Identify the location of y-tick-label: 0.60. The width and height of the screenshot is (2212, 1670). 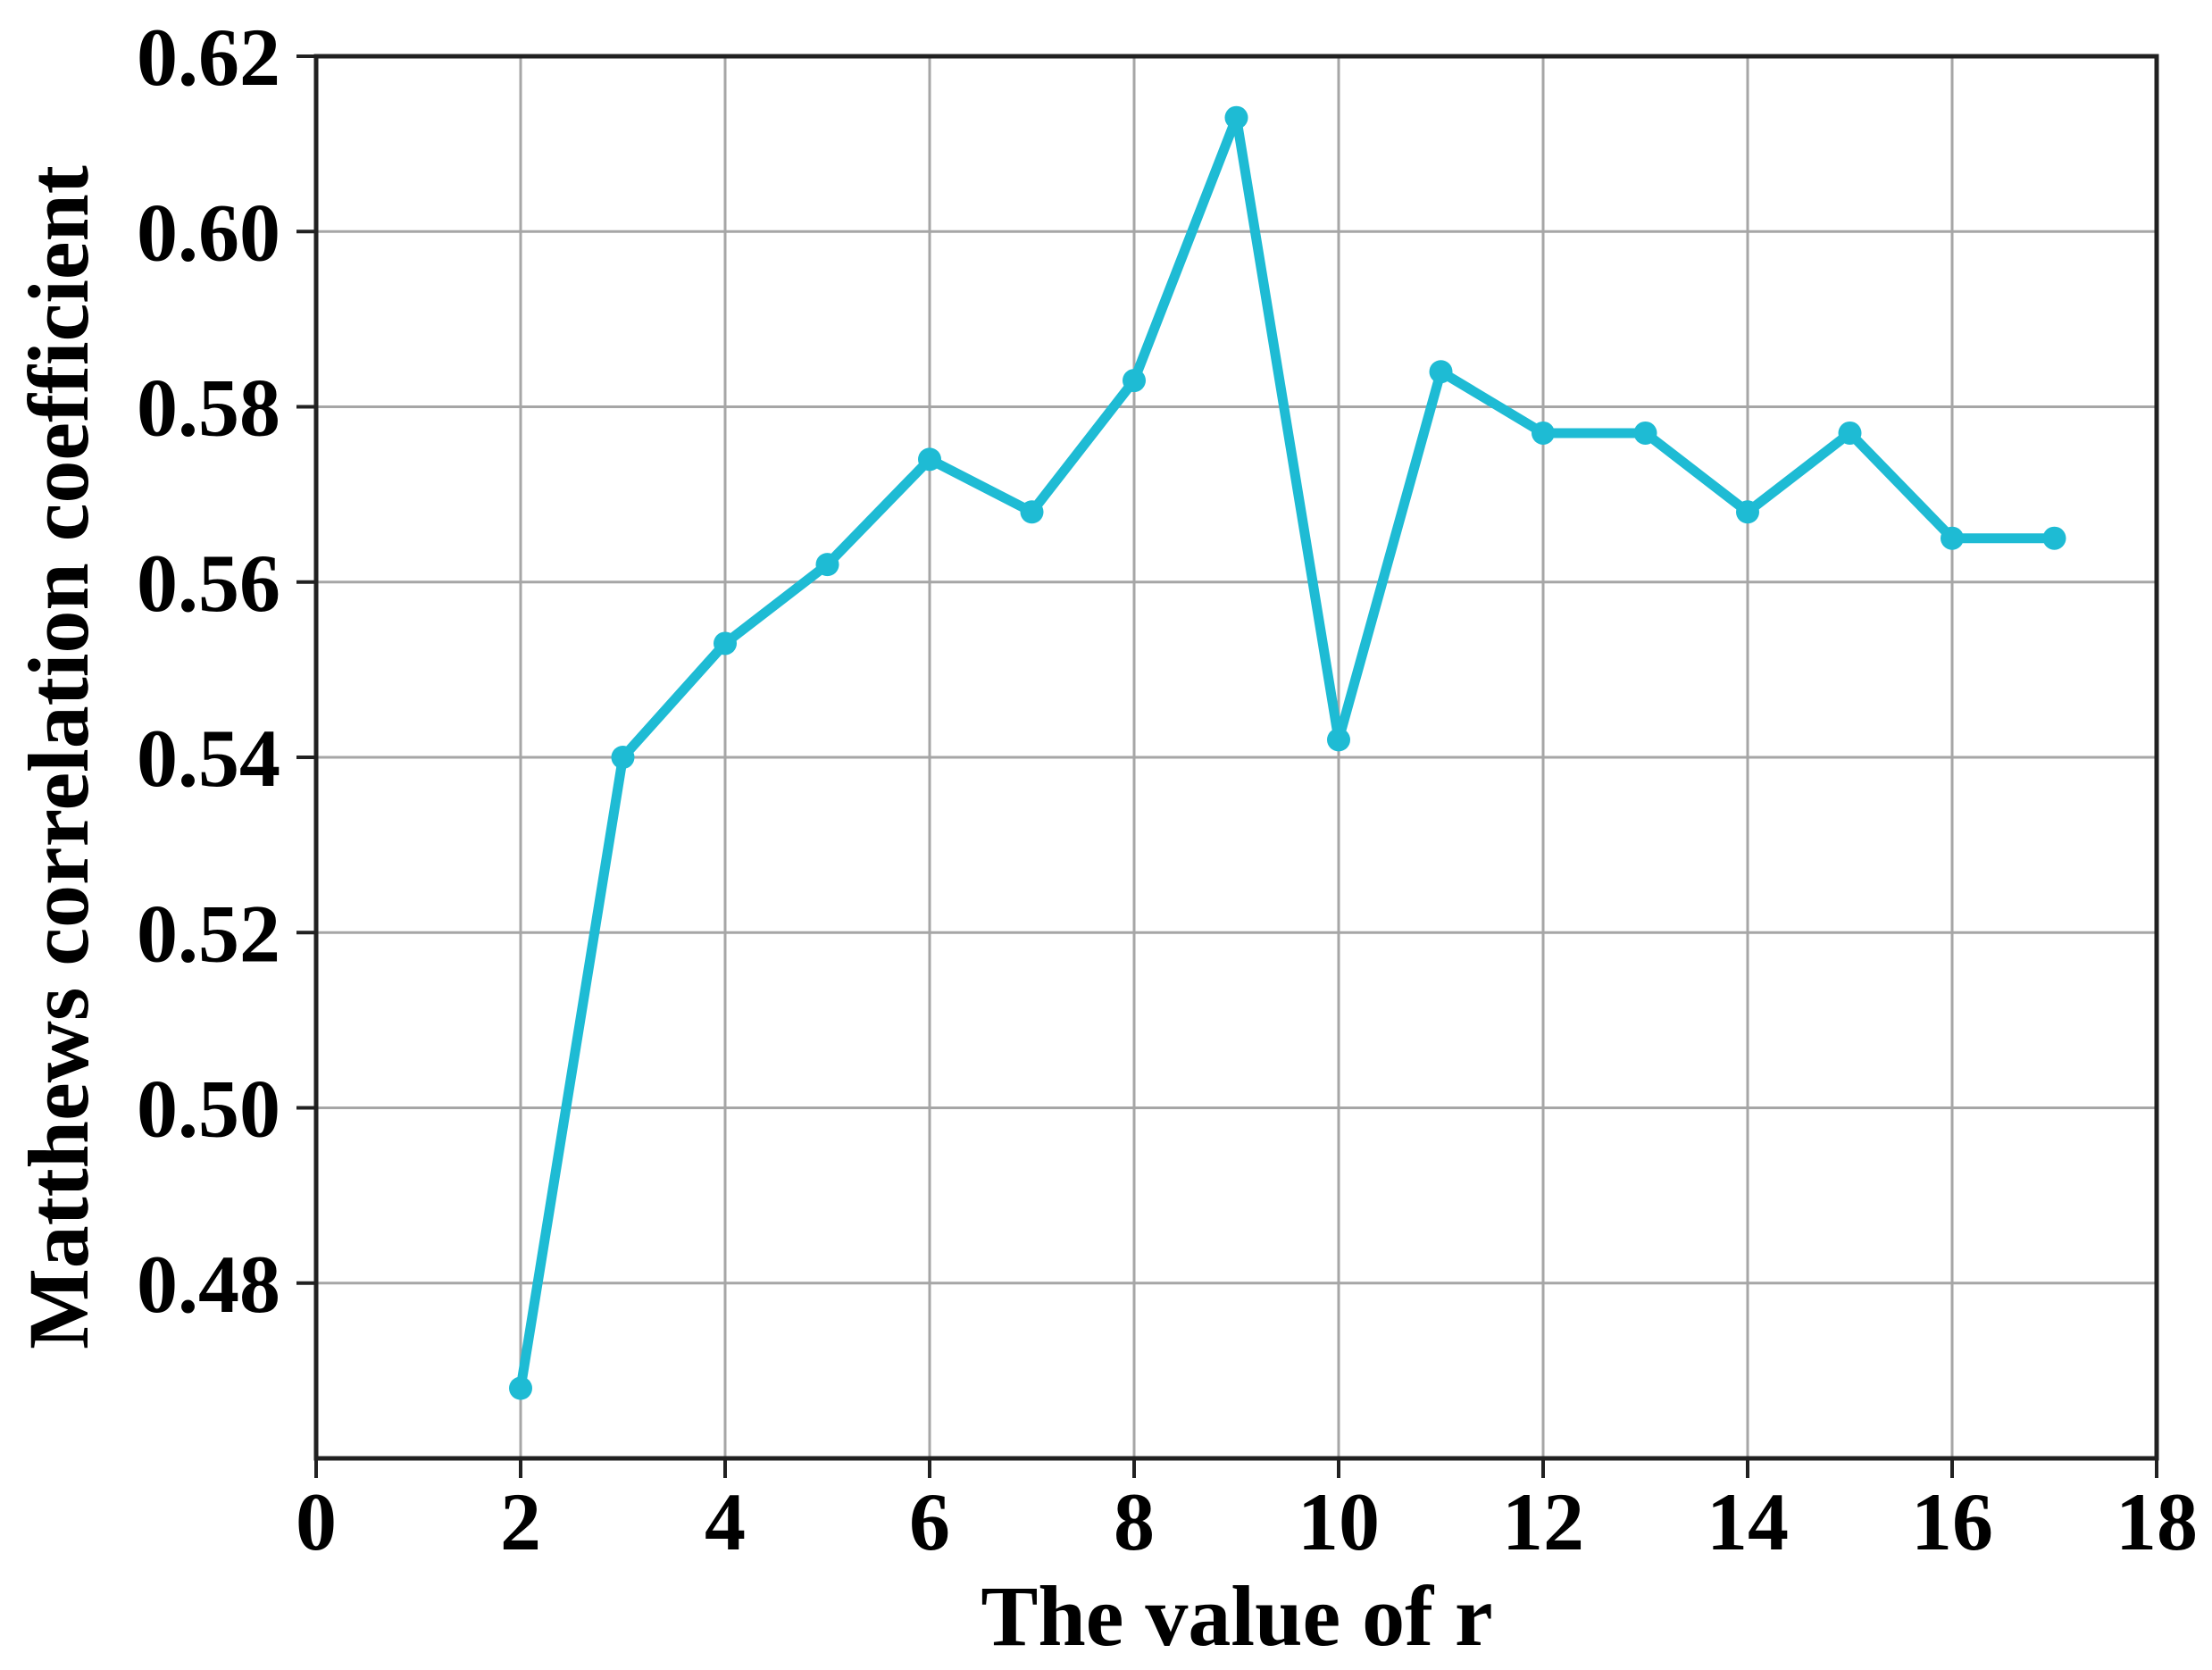
(208, 232).